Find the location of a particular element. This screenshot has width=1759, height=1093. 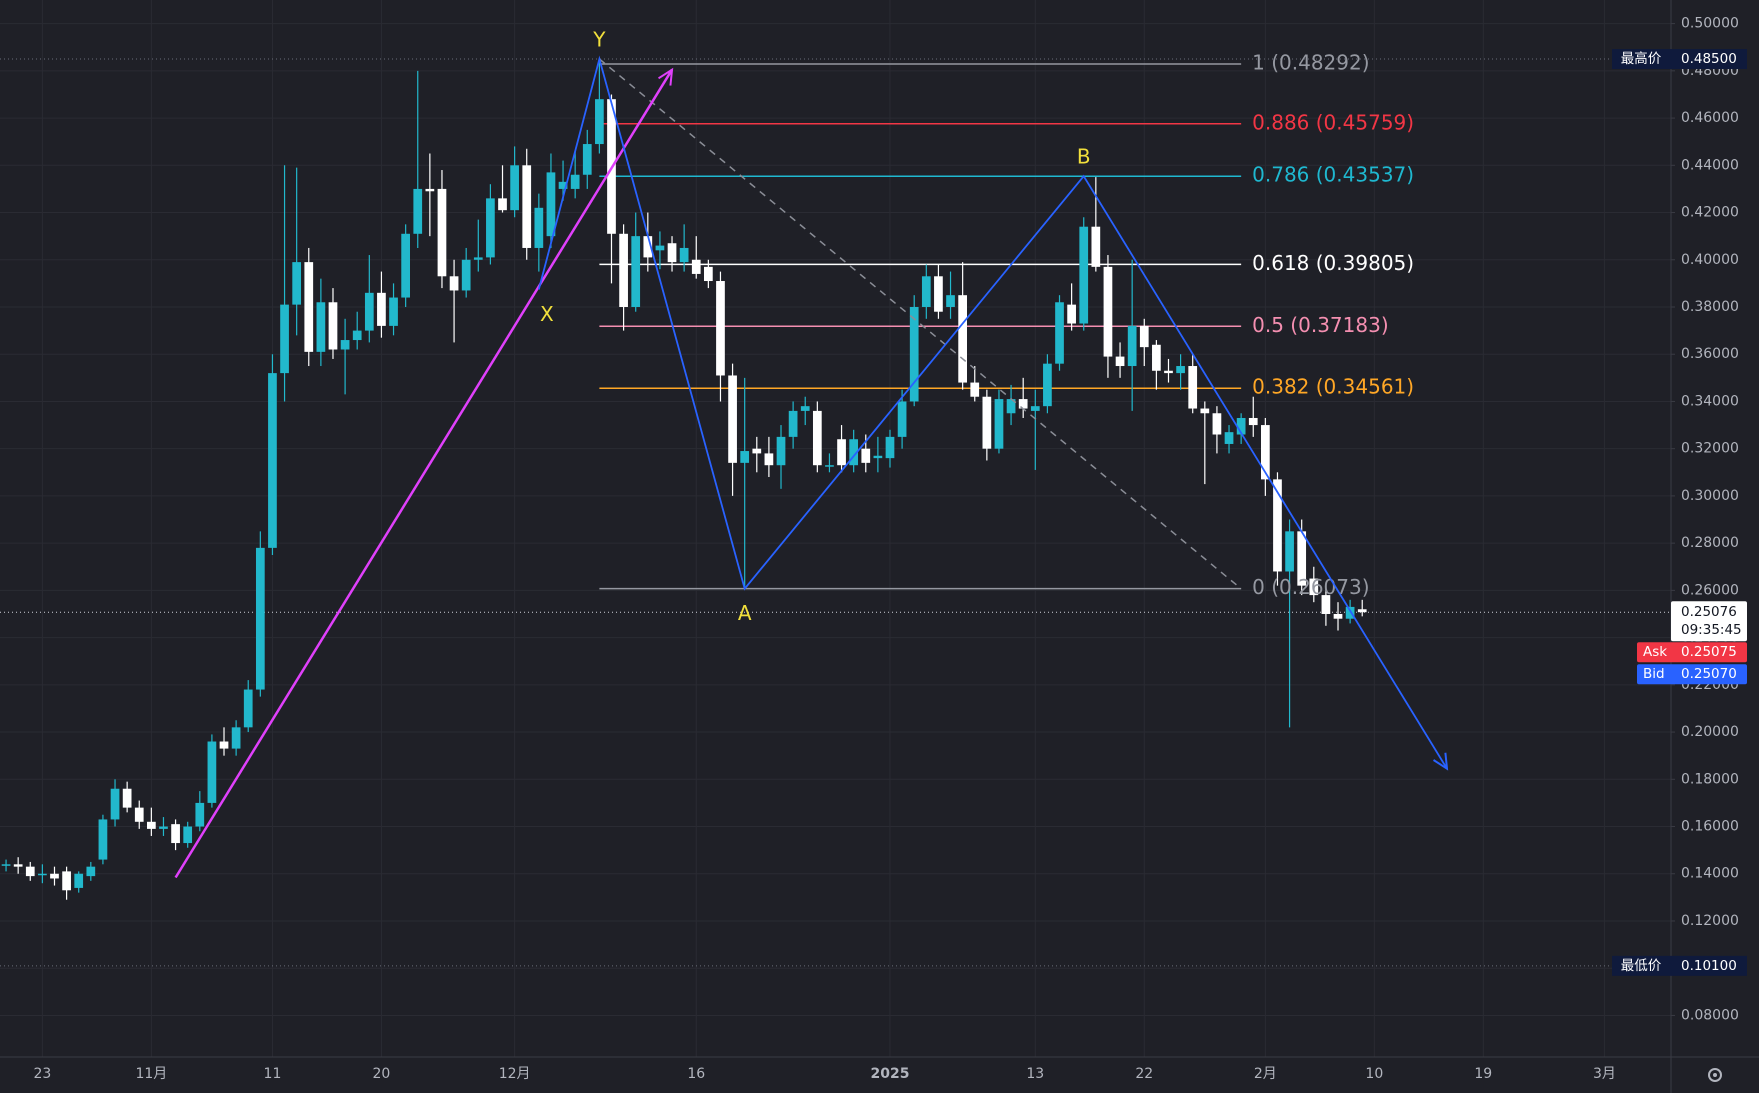

x-tick-label: 3月 is located at coordinates (1604, 1074).